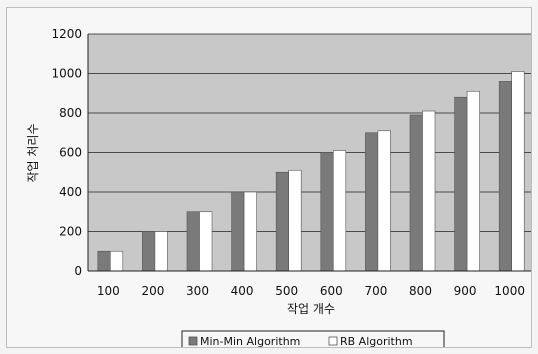 This screenshot has width=538, height=354. What do you see at coordinates (242, 291) in the screenshot?
I see `x-tick-label: 400` at bounding box center [242, 291].